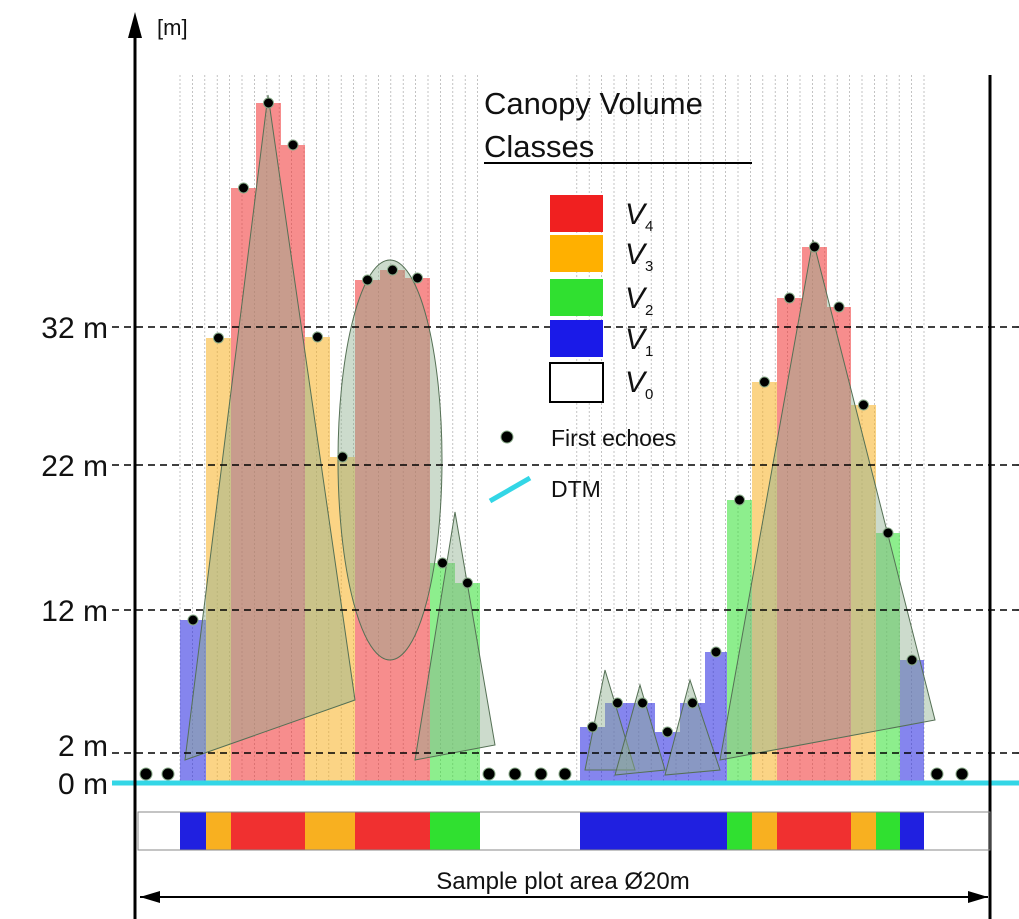 The image size is (1019, 919). Describe the element at coordinates (539, 146) in the screenshot. I see `legend-title: Classes` at that location.